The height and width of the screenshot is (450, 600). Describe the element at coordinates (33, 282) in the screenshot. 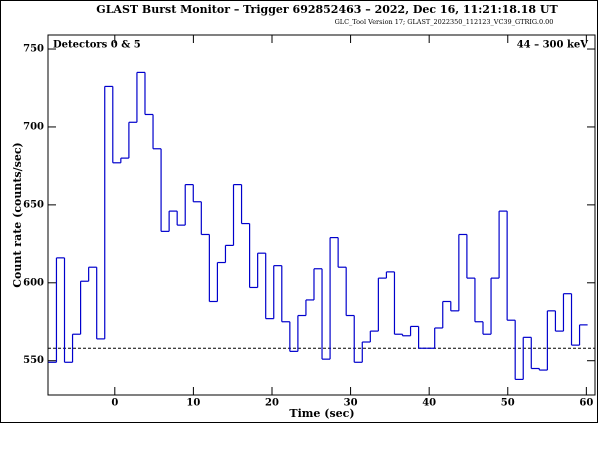

I see `y-tick-label: 600` at that location.